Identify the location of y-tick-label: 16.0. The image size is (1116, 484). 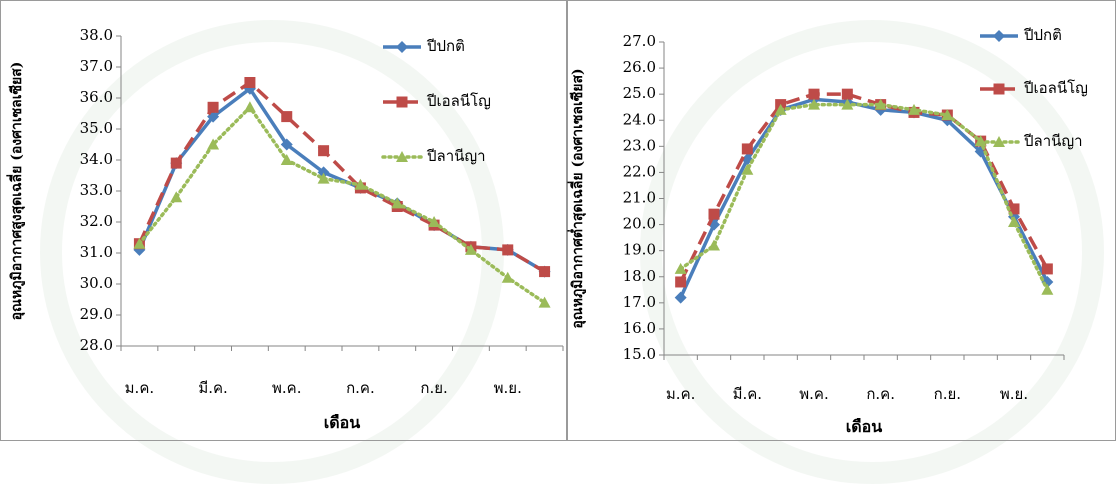
(639, 328).